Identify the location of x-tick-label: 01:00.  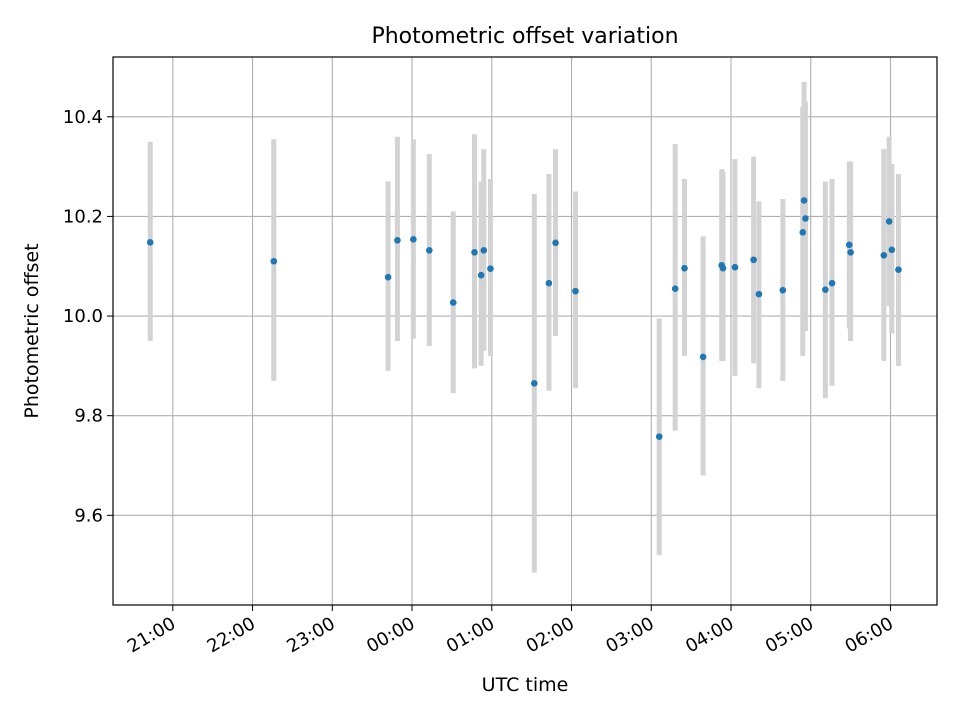
(470, 635).